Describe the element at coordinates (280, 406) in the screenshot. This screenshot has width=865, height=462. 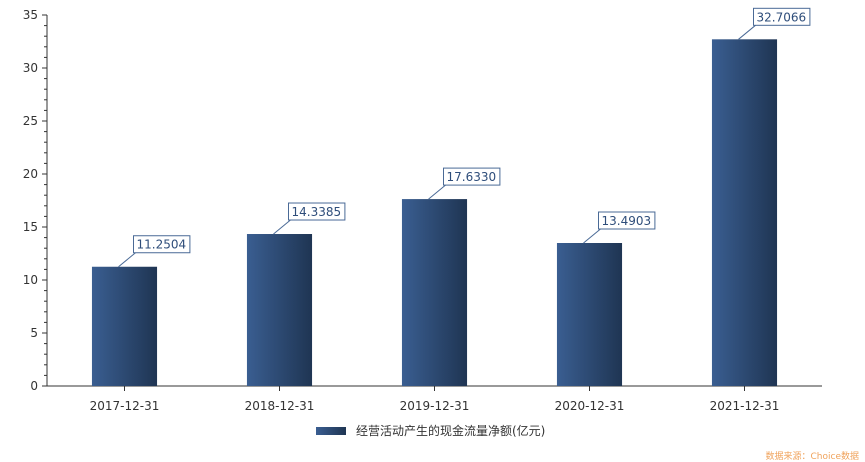
I see `x-tick-label: 2018-12-31` at that location.